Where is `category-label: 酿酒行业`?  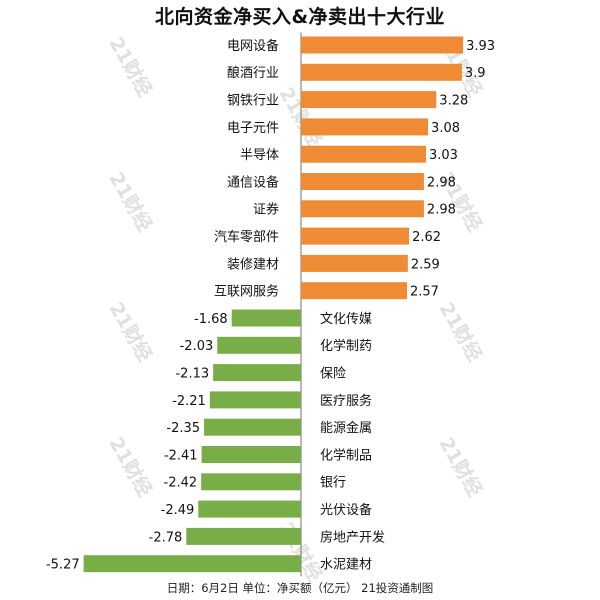 category-label: 酿酒行业 is located at coordinates (253, 73).